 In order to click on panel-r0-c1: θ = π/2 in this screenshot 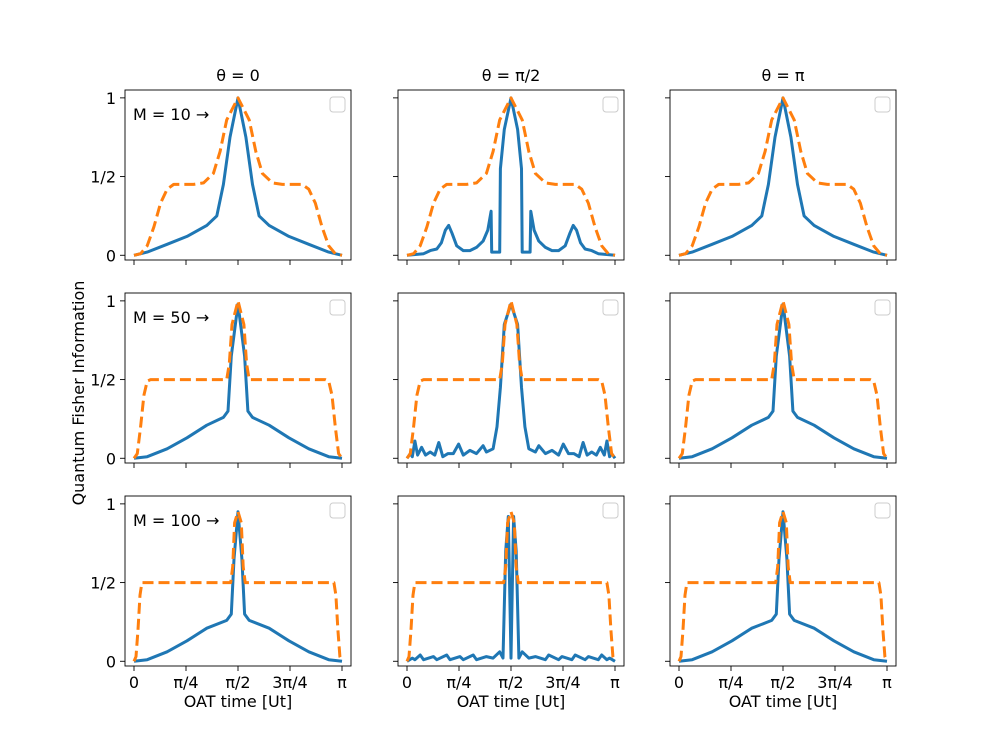, I will do `click(509, 165)`.